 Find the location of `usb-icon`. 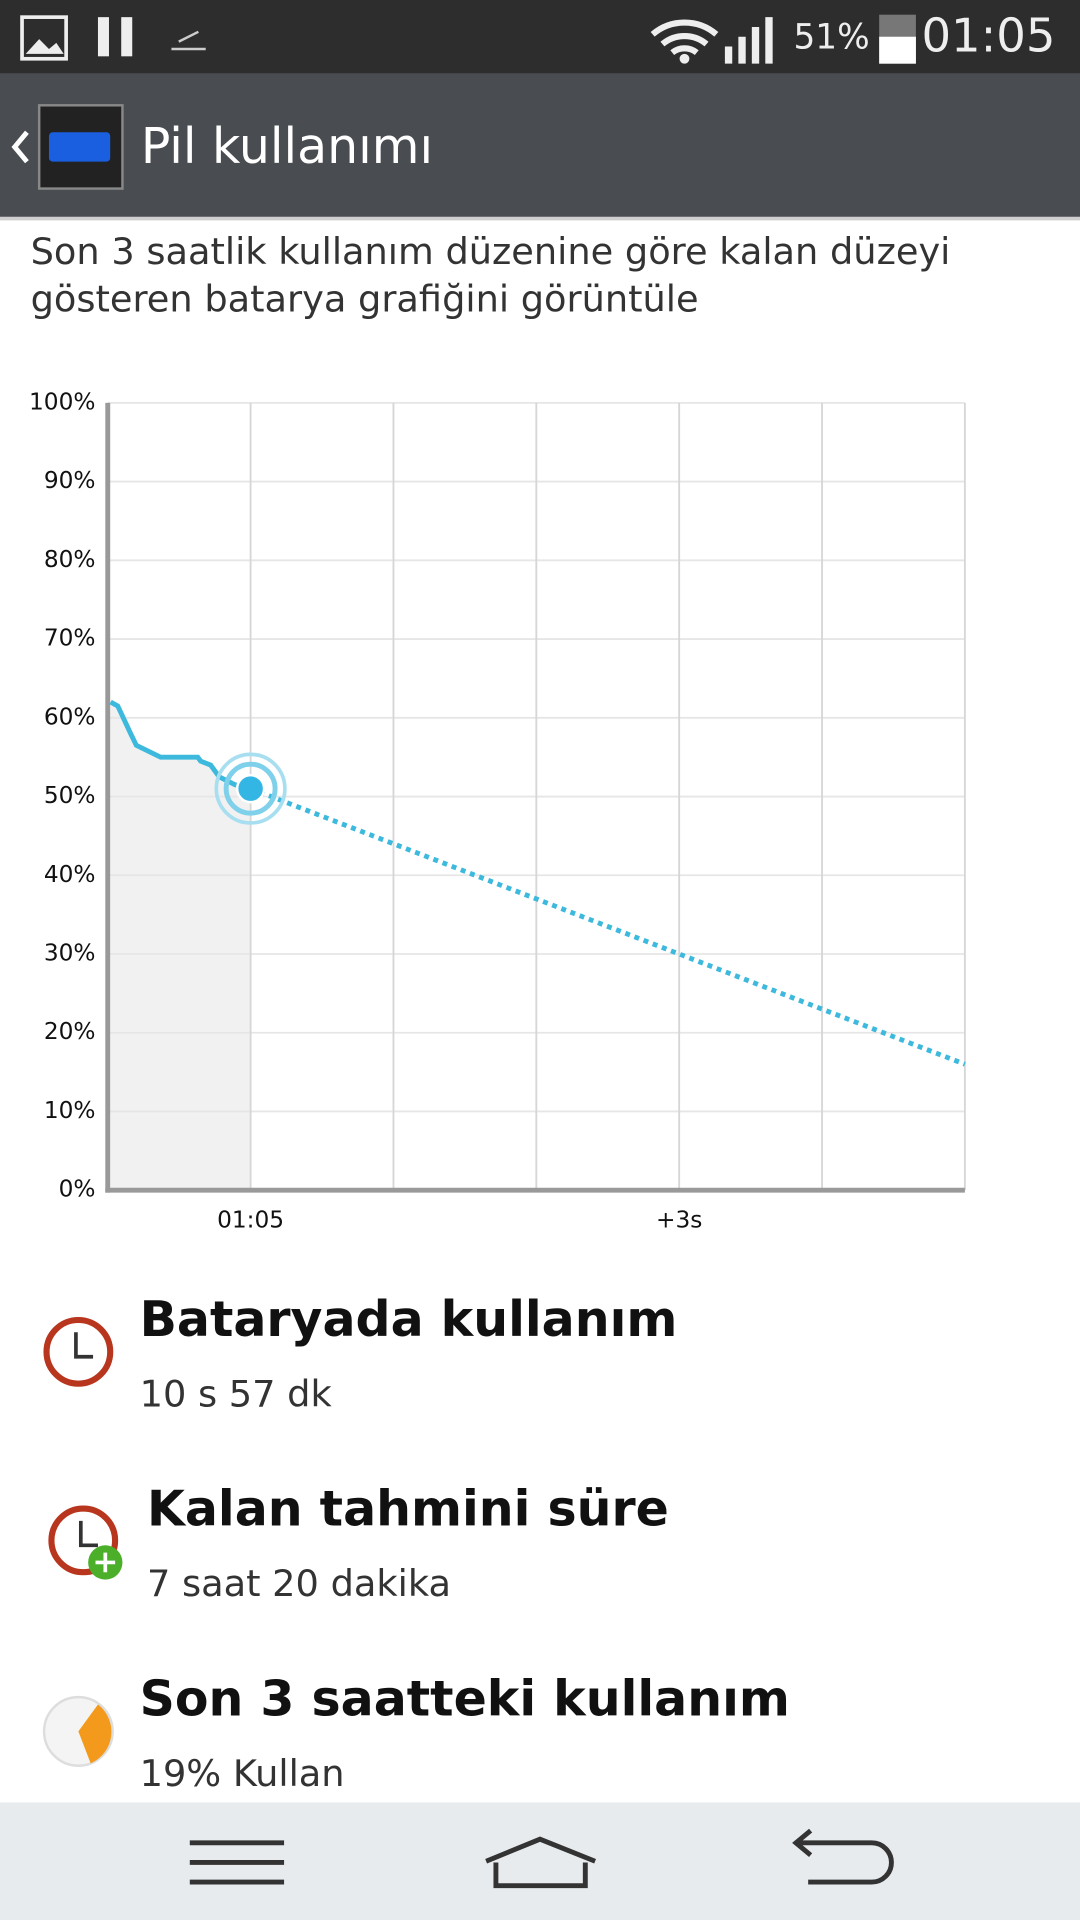

usb-icon is located at coordinates (188, 40).